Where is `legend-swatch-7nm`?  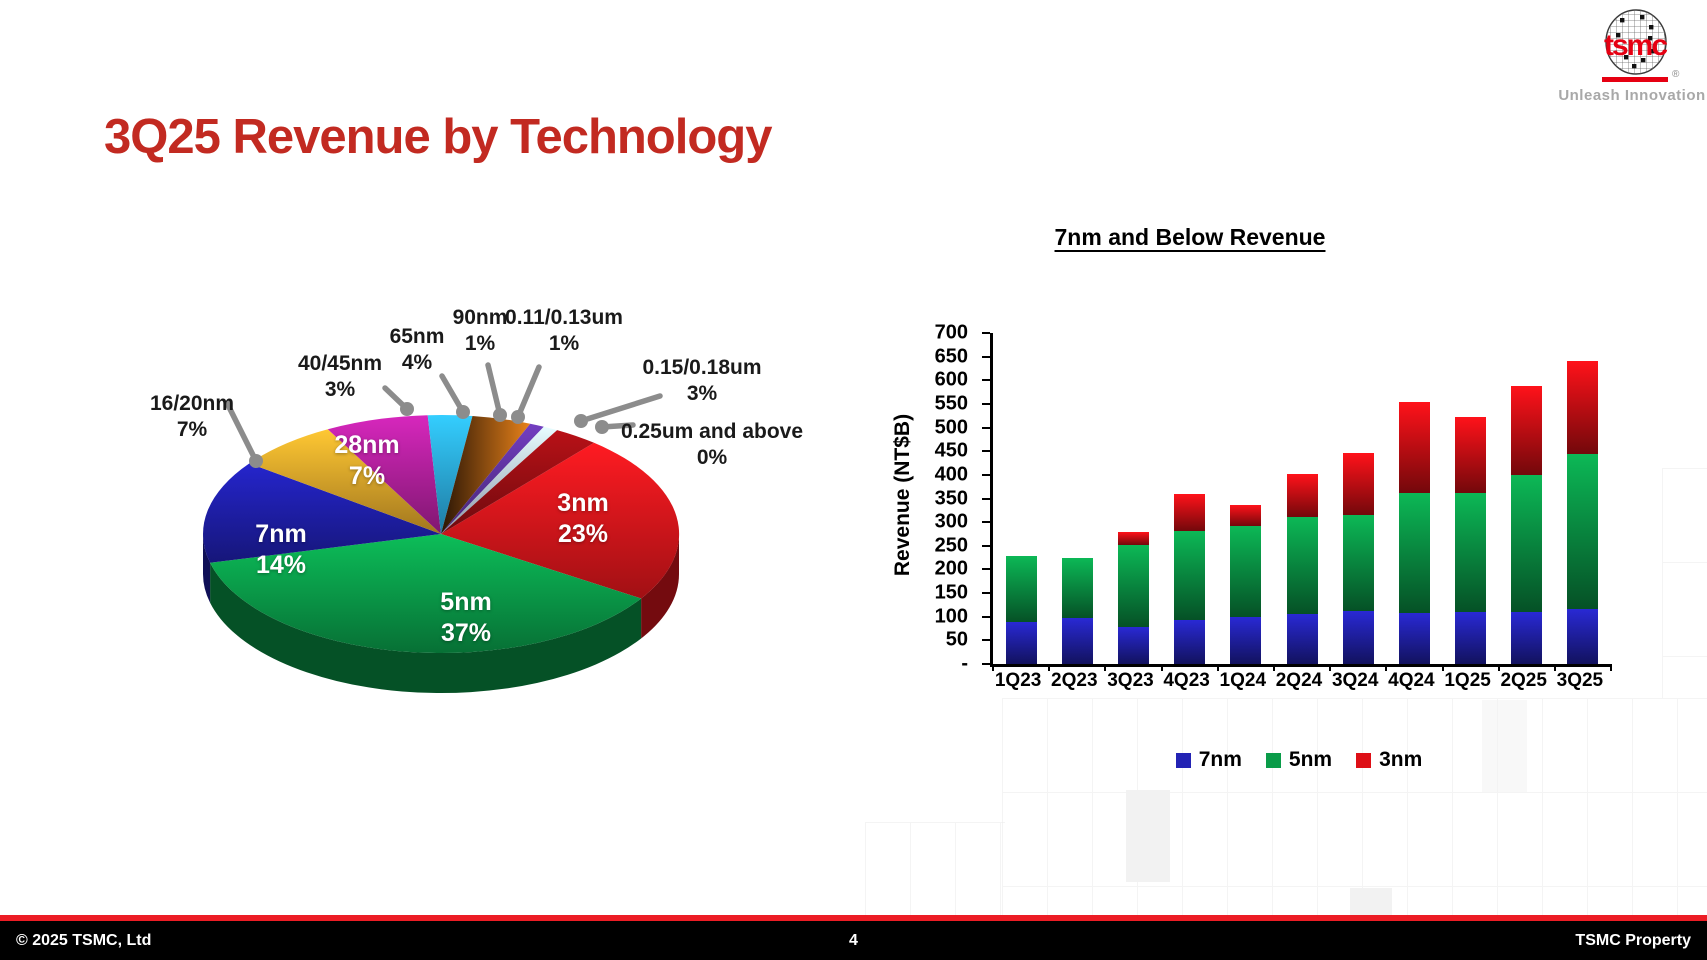
legend-swatch-7nm is located at coordinates (1183, 760).